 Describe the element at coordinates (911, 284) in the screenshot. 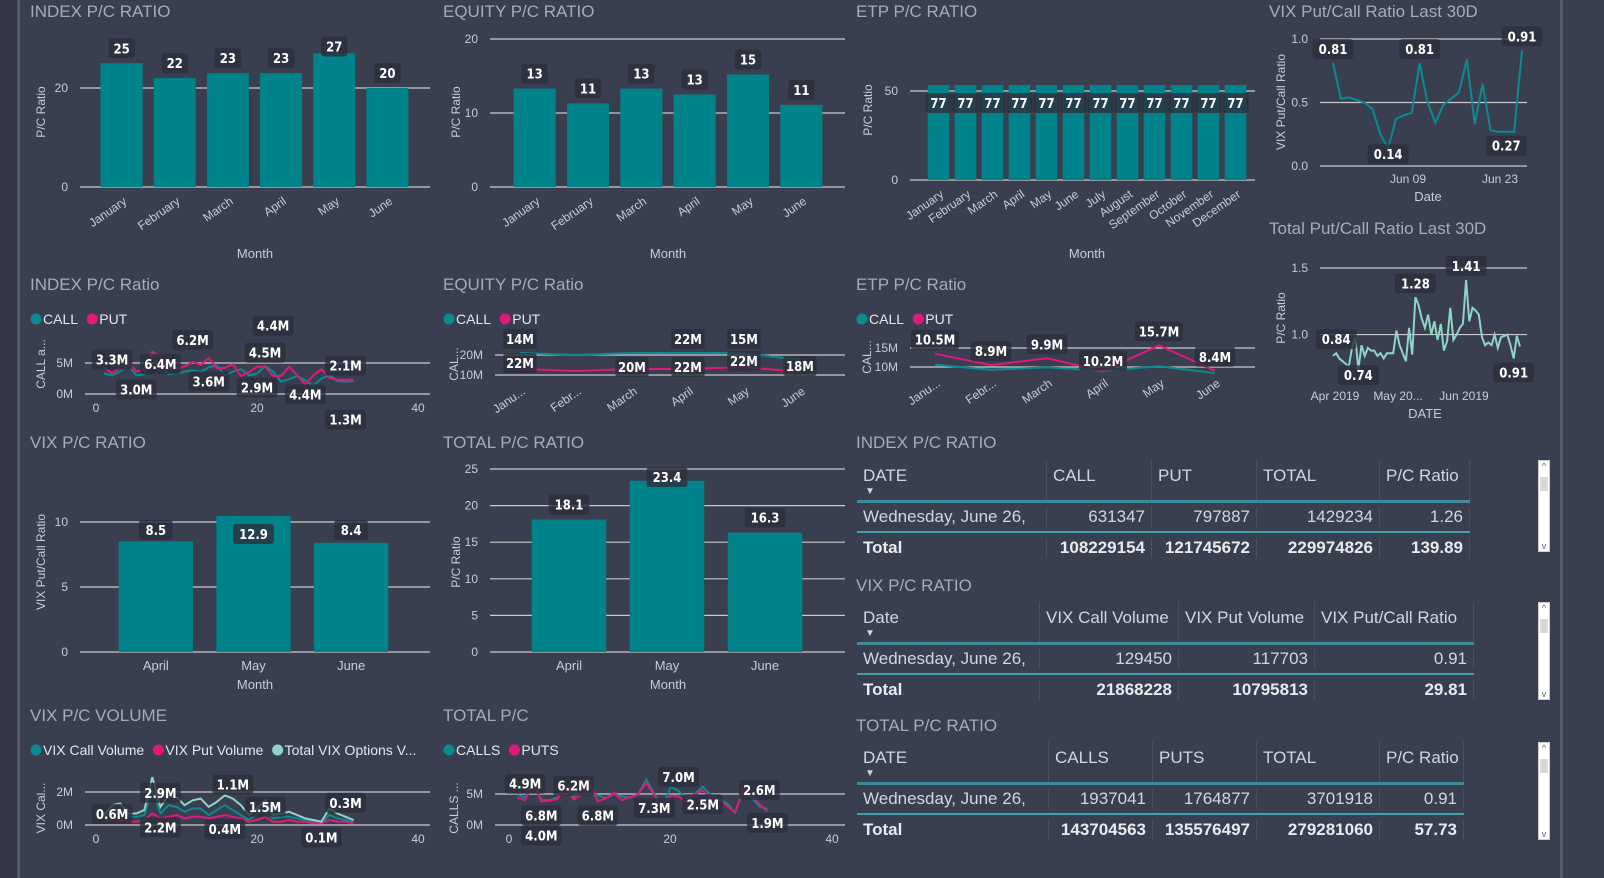

I see `etp-line-title: ETP P/C Ratio` at that location.